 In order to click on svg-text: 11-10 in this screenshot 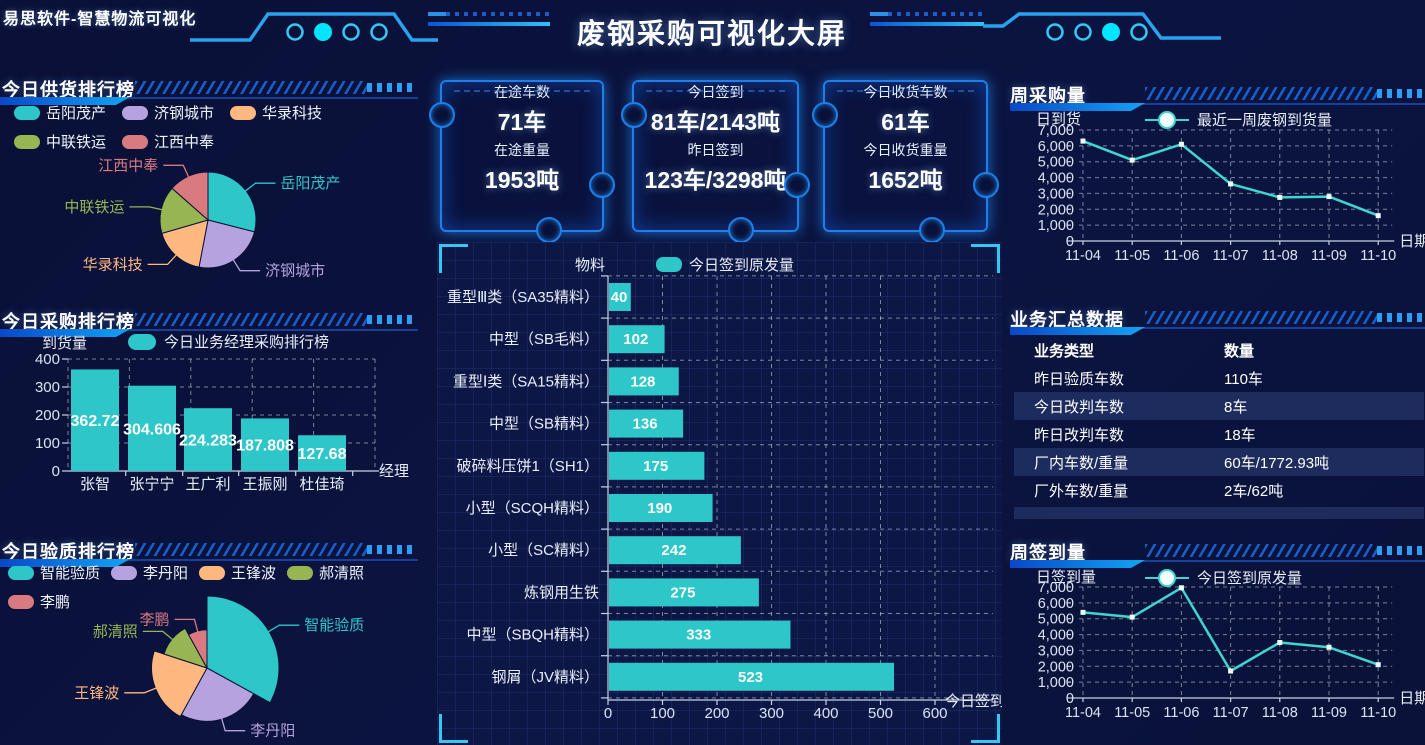, I will do `click(1378, 713)`.